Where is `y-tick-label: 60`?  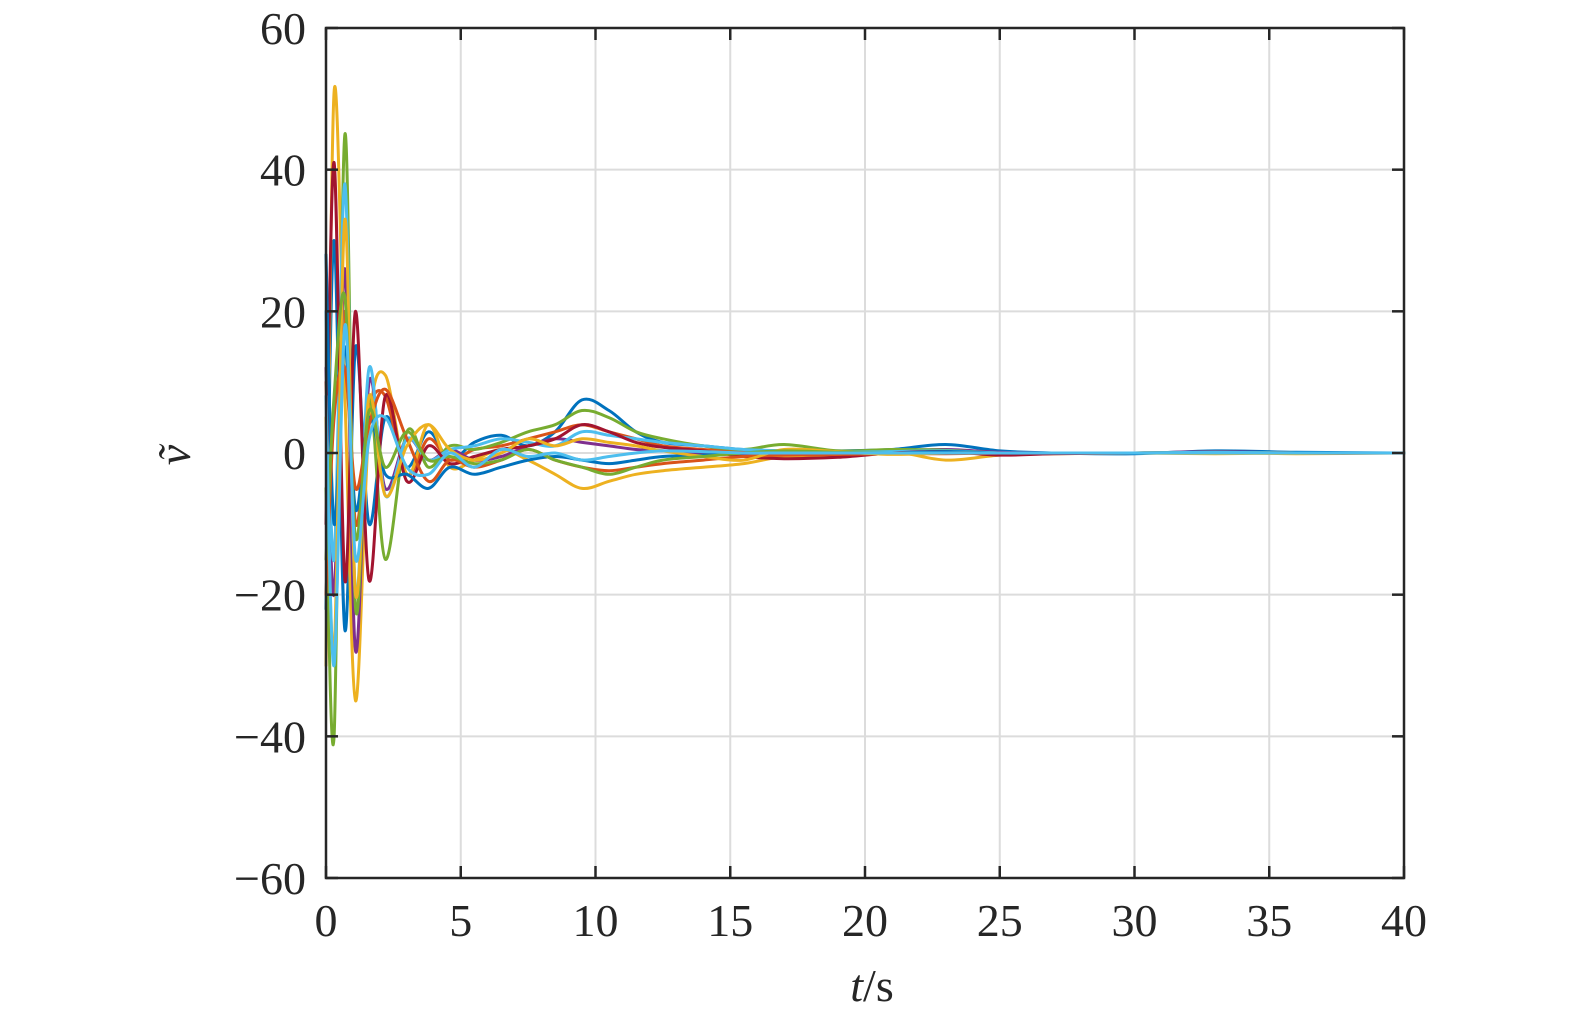 y-tick-label: 60 is located at coordinates (283, 28).